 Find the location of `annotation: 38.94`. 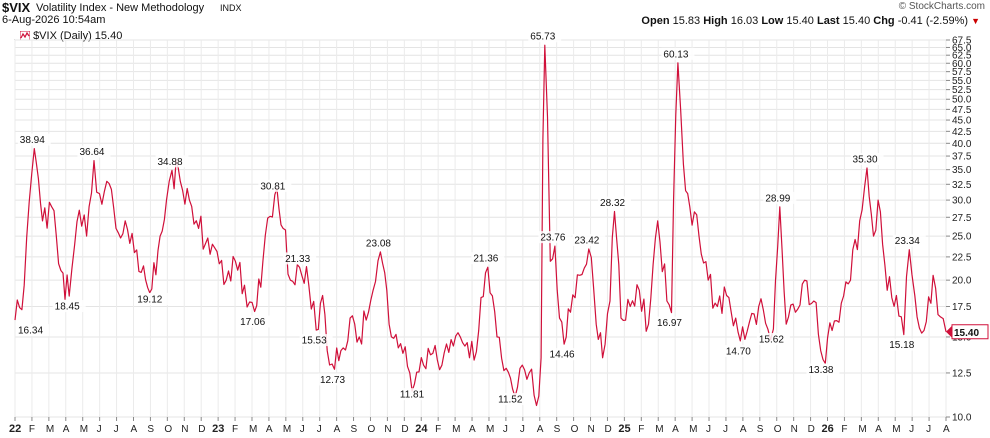

annotation: 38.94 is located at coordinates (34, 139).